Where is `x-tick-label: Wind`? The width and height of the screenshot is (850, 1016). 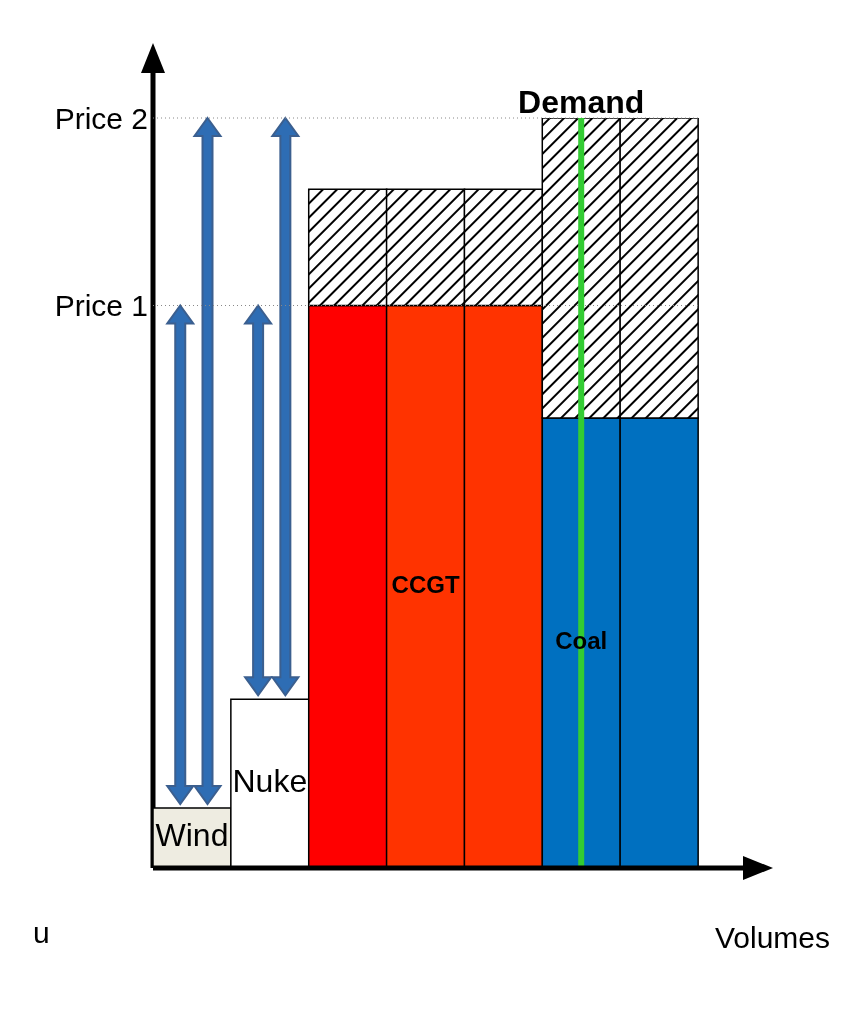
x-tick-label: Wind is located at coordinates (192, 835).